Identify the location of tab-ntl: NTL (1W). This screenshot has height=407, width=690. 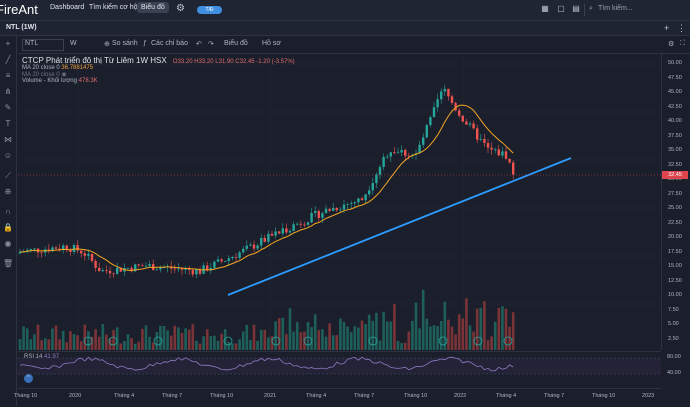
(21, 27).